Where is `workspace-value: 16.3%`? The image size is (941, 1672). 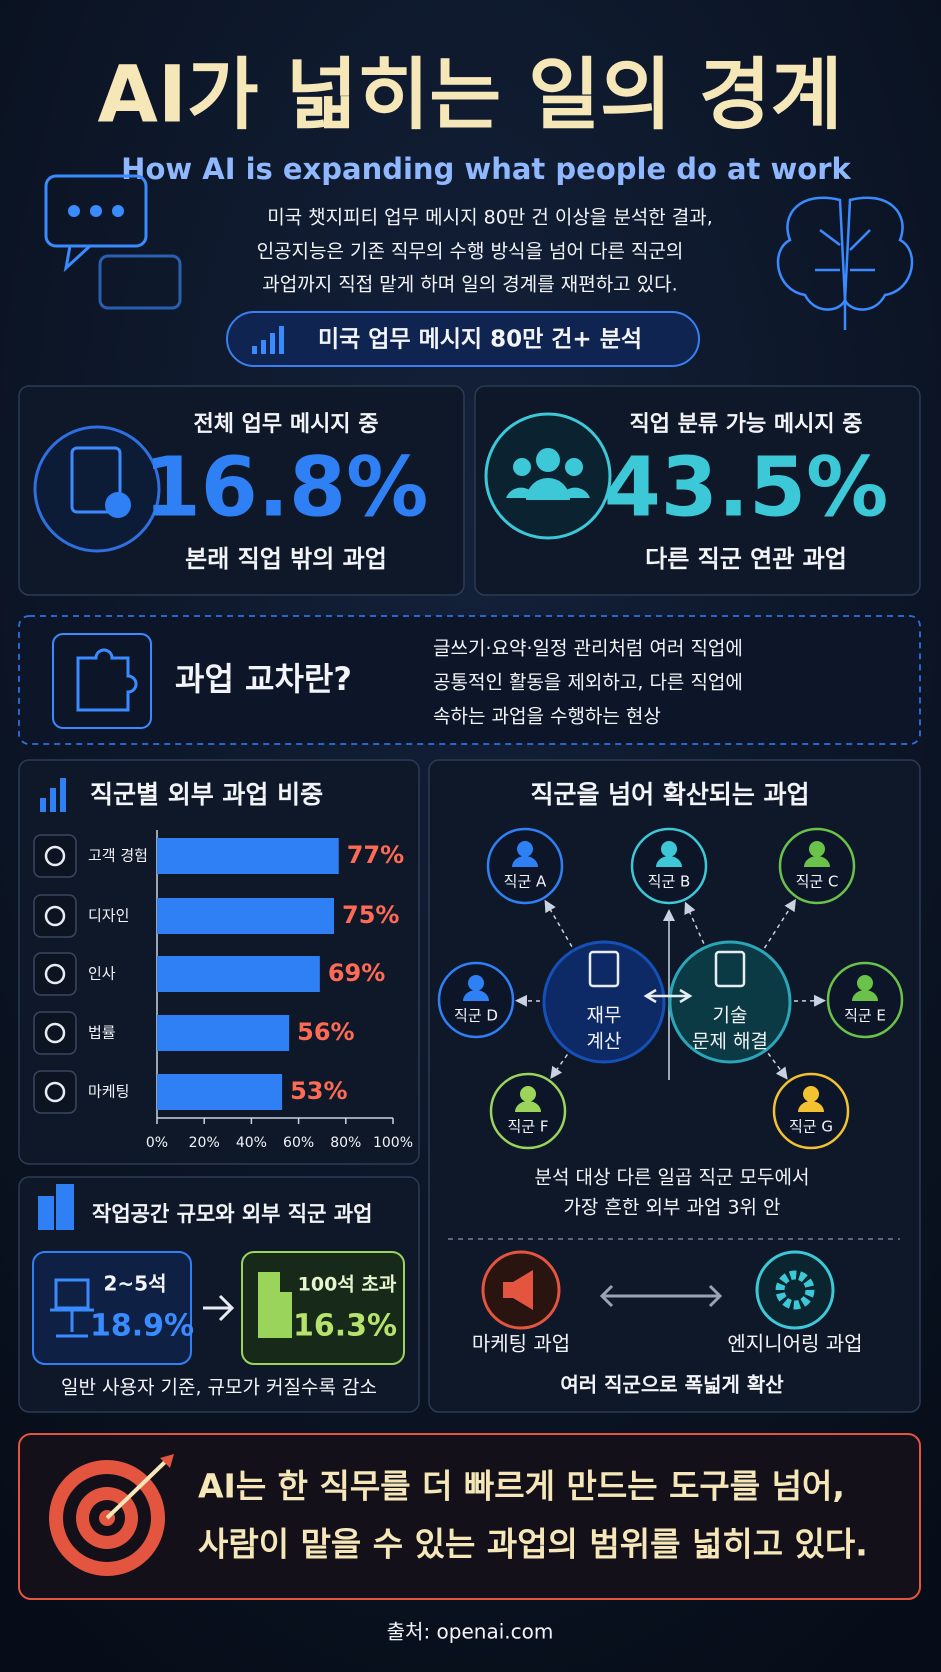
workspace-value: 16.3% is located at coordinates (345, 1326).